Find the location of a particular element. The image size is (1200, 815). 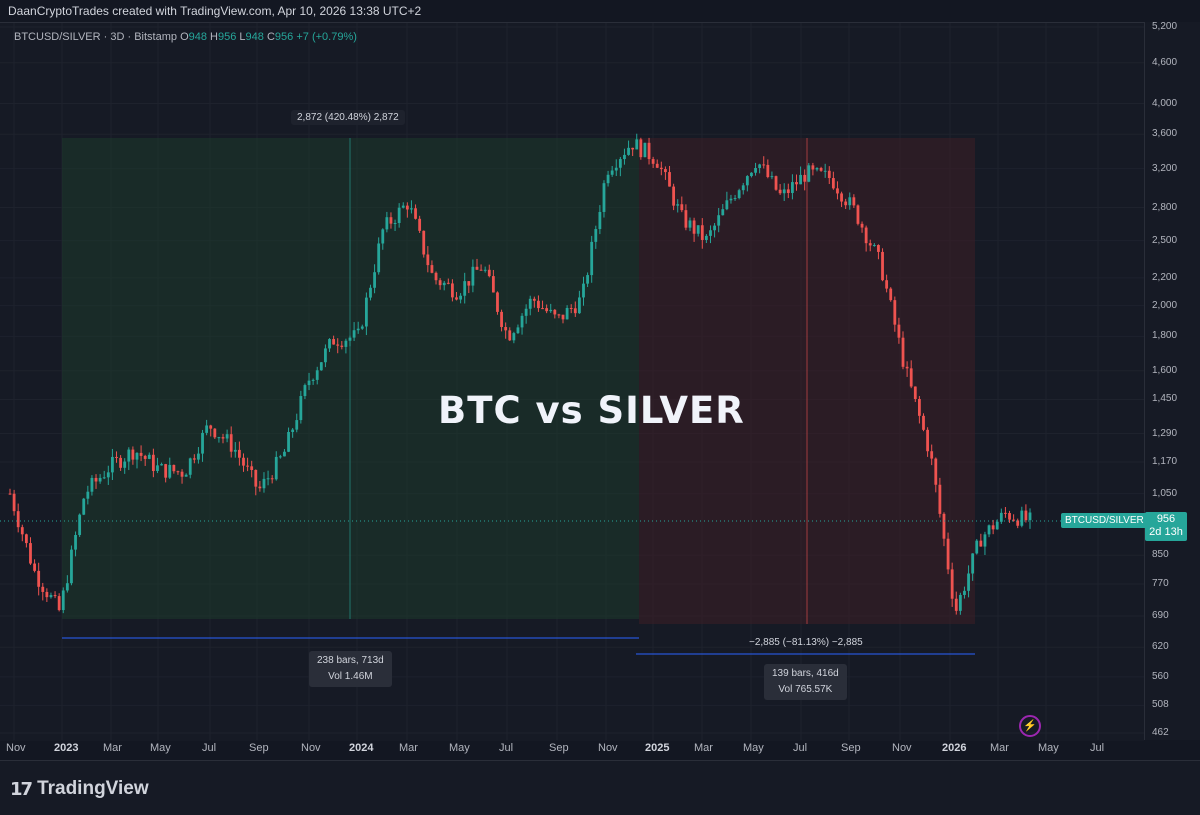

lightning-icon: ⚡ is located at coordinates (1030, 726).